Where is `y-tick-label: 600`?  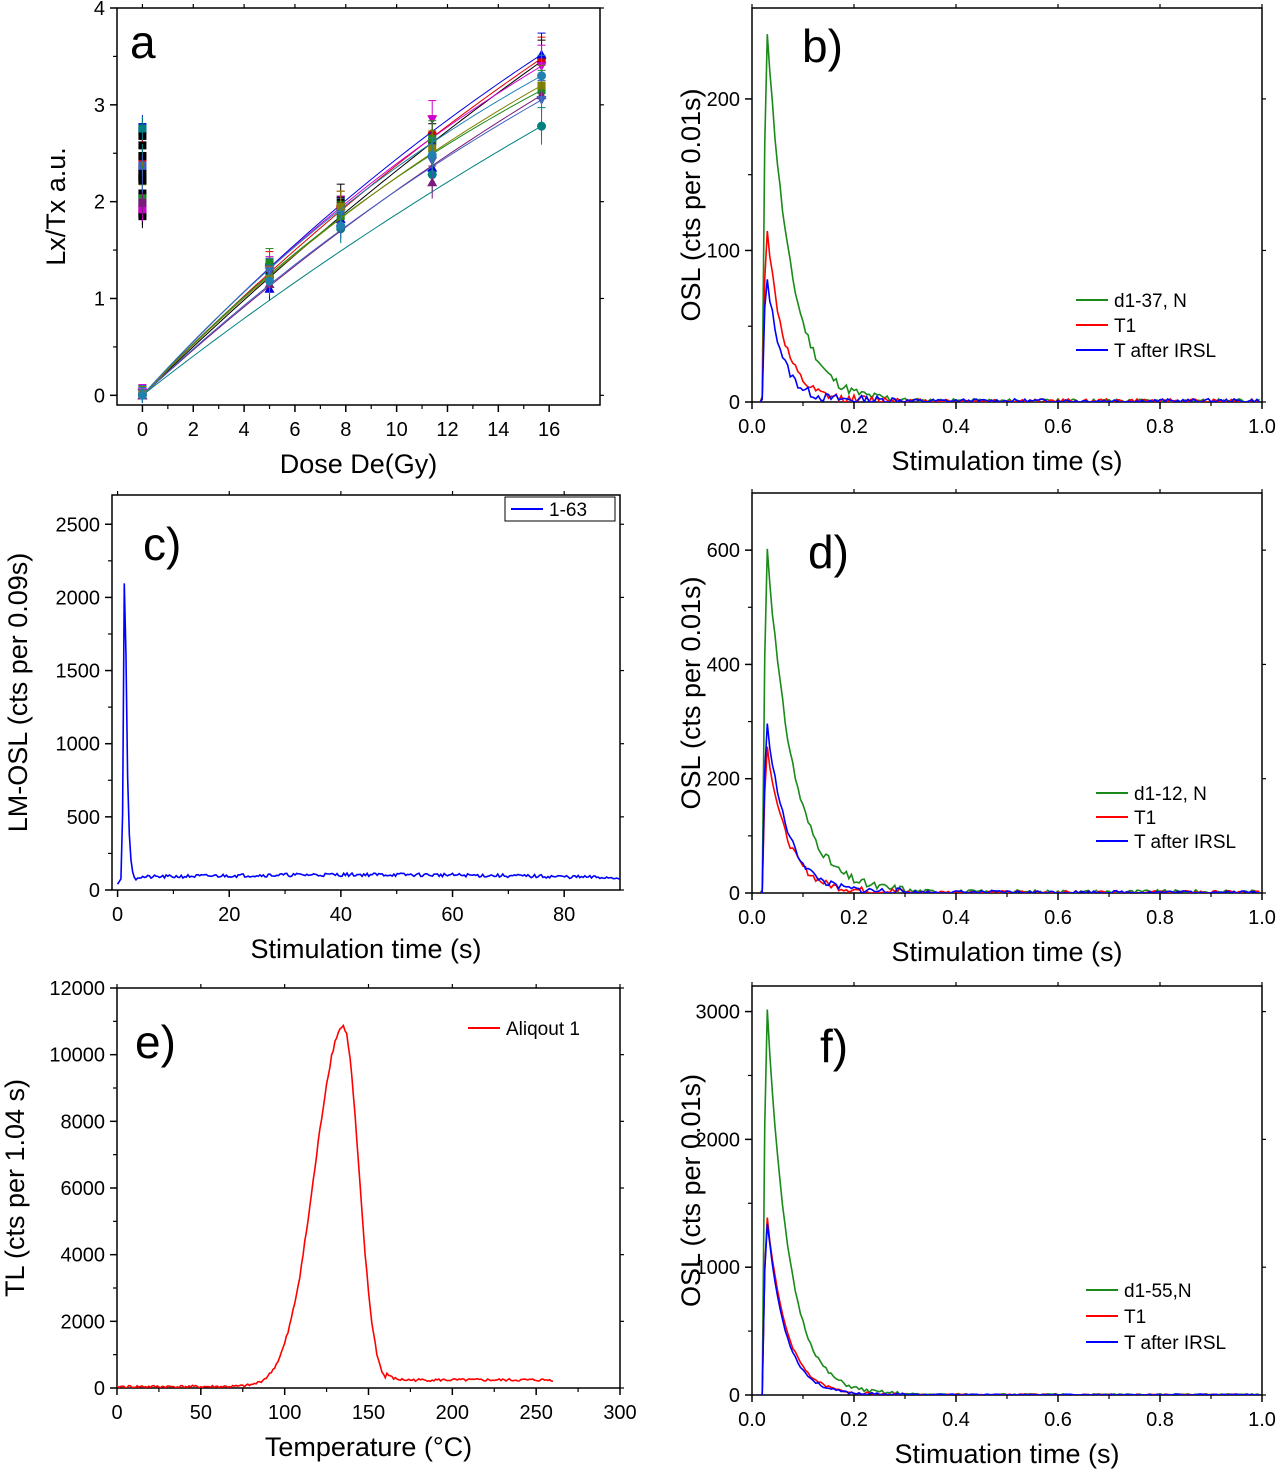 y-tick-label: 600 is located at coordinates (723, 551).